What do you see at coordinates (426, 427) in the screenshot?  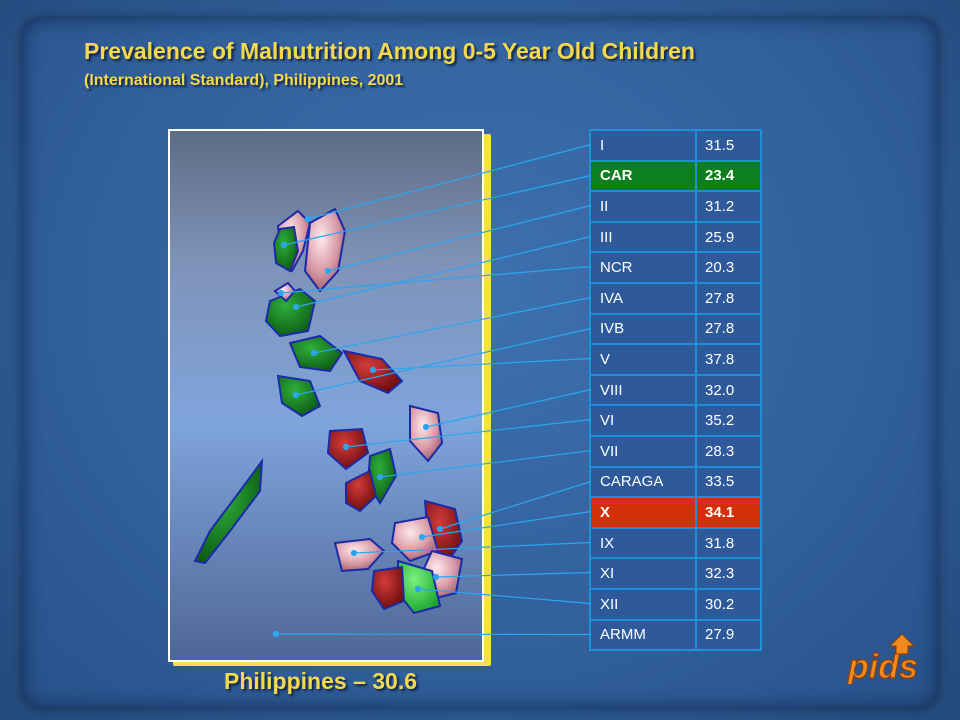 I see `map-marker-viii` at bounding box center [426, 427].